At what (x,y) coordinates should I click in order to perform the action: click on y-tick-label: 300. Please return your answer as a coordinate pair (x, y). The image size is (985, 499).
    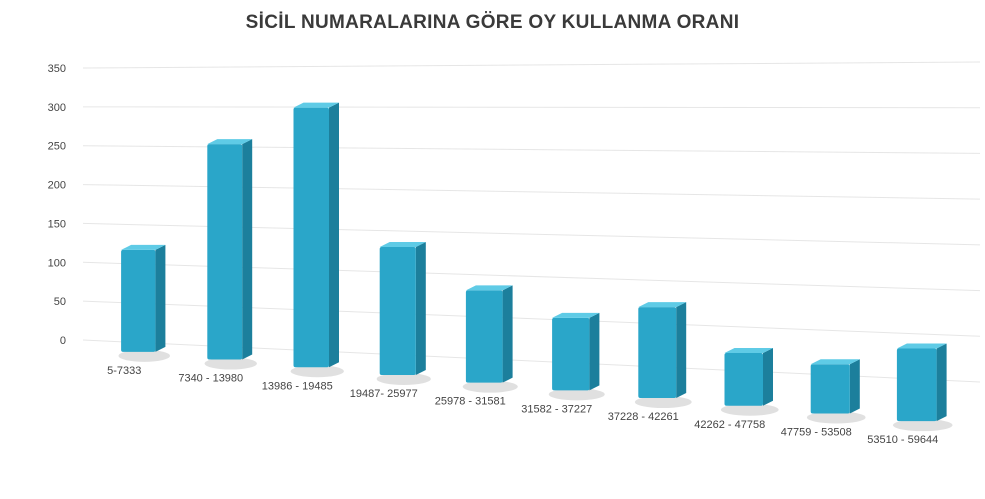
    Looking at the image, I should click on (57, 108).